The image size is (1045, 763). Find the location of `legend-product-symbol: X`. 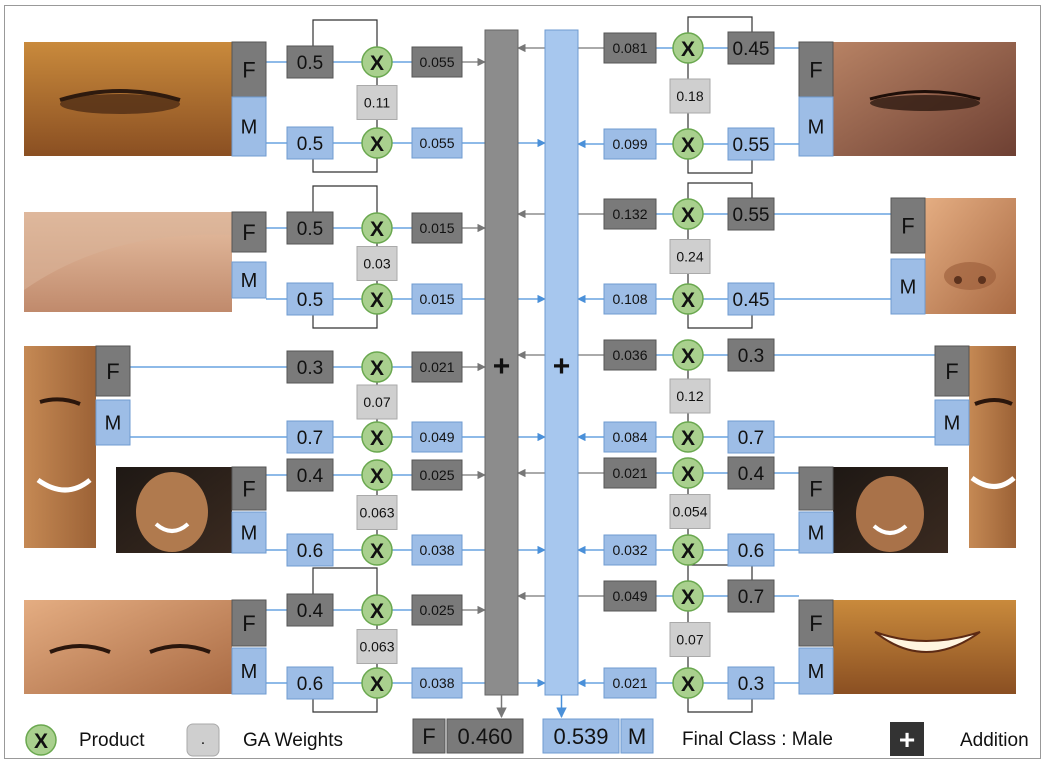

legend-product-symbol: X is located at coordinates (41, 741).